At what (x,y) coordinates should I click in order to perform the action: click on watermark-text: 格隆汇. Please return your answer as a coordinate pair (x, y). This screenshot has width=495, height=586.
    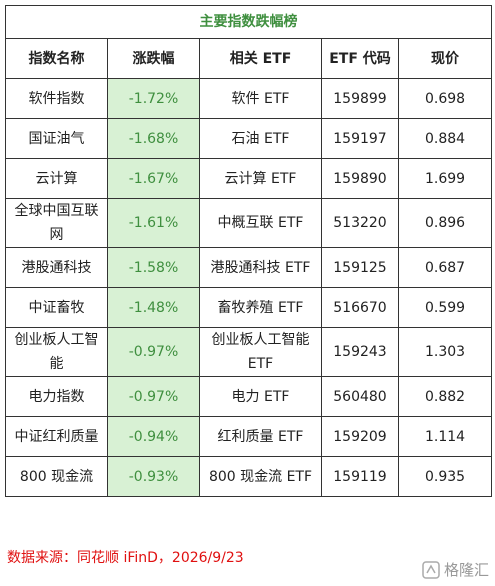
    Looking at the image, I should click on (466, 570).